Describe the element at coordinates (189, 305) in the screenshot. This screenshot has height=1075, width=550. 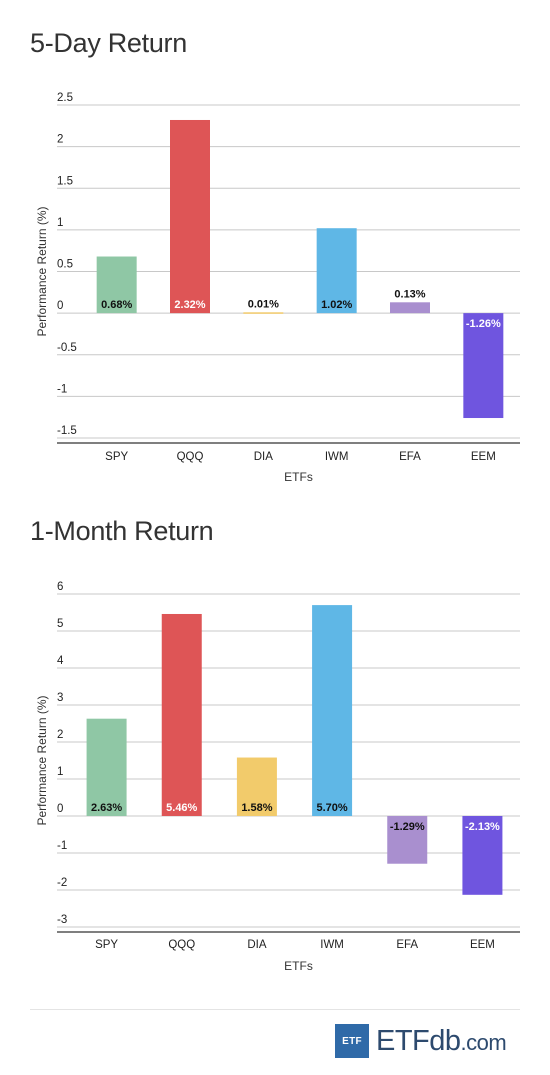
I see `data-label: 2.32%` at that location.